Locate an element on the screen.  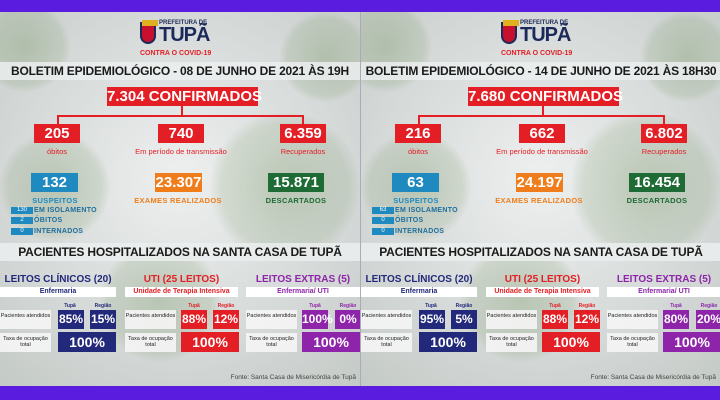
deaths-value: 216 is located at coordinates (418, 133).